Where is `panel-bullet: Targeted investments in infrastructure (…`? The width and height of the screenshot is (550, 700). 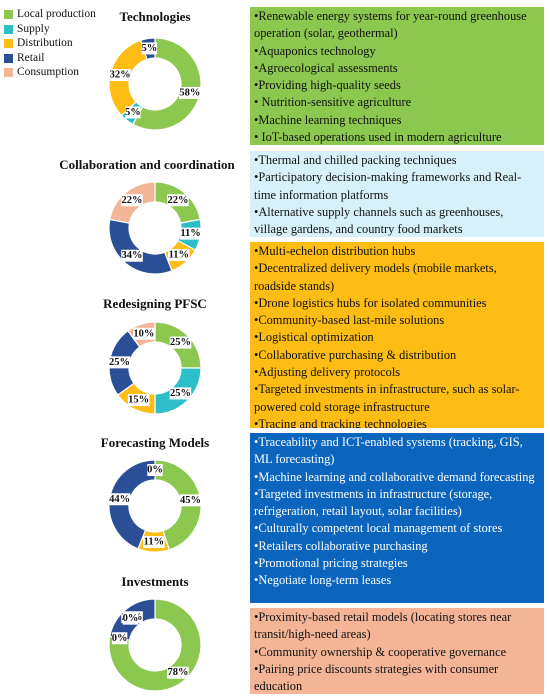
panel-bullet: Targeted investments in infrastructure (… is located at coordinates (397, 503).